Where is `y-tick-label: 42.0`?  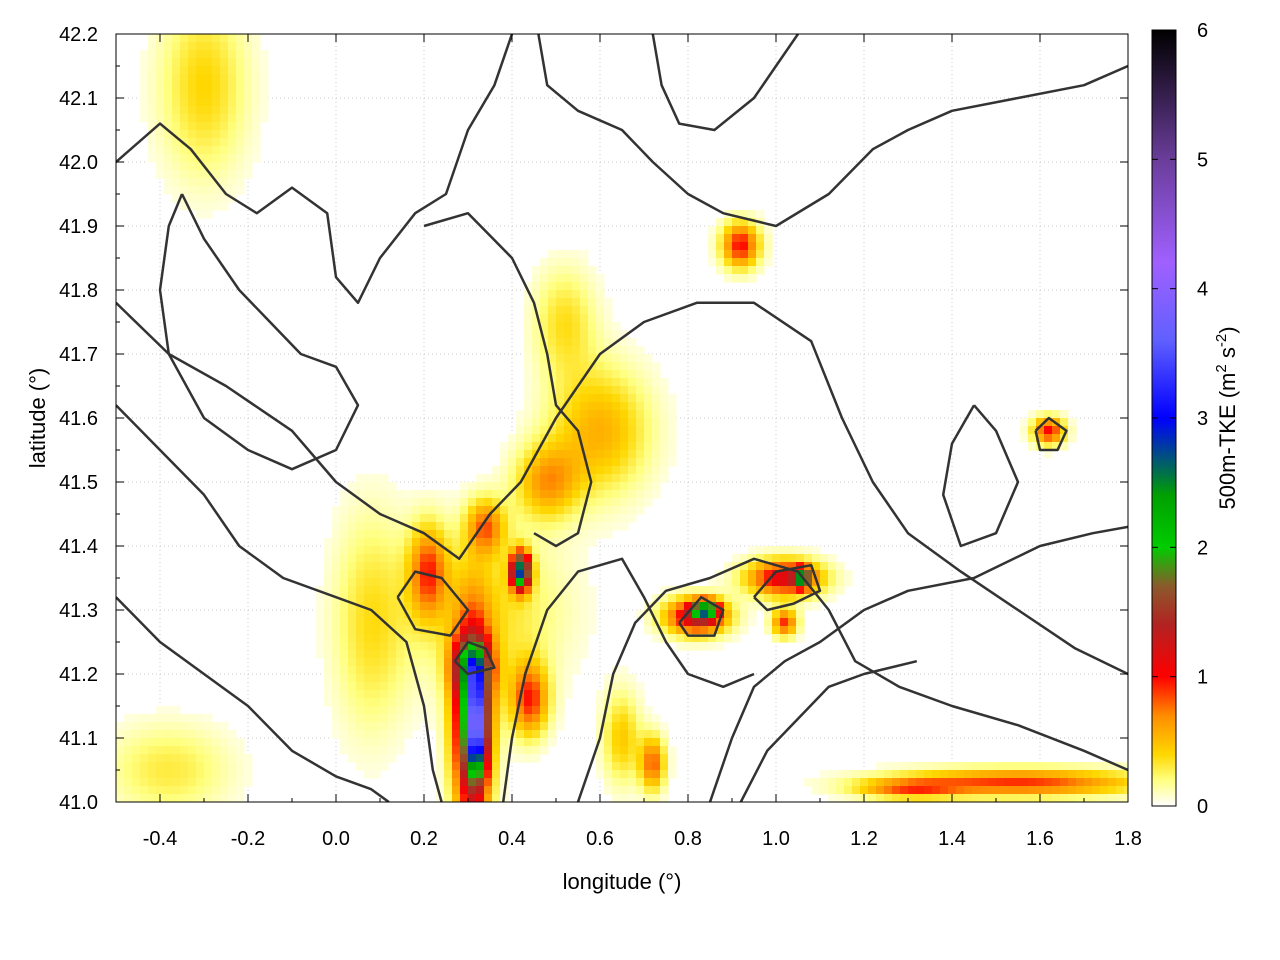
y-tick-label: 42.0 is located at coordinates (78, 163).